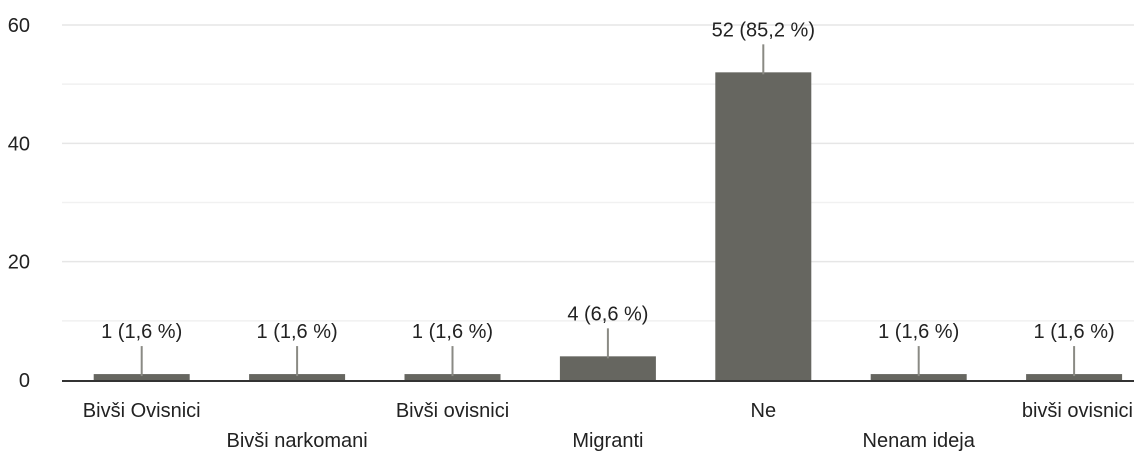 The height and width of the screenshot is (457, 1136). Describe the element at coordinates (19, 144) in the screenshot. I see `y-tick-label: 40` at that location.